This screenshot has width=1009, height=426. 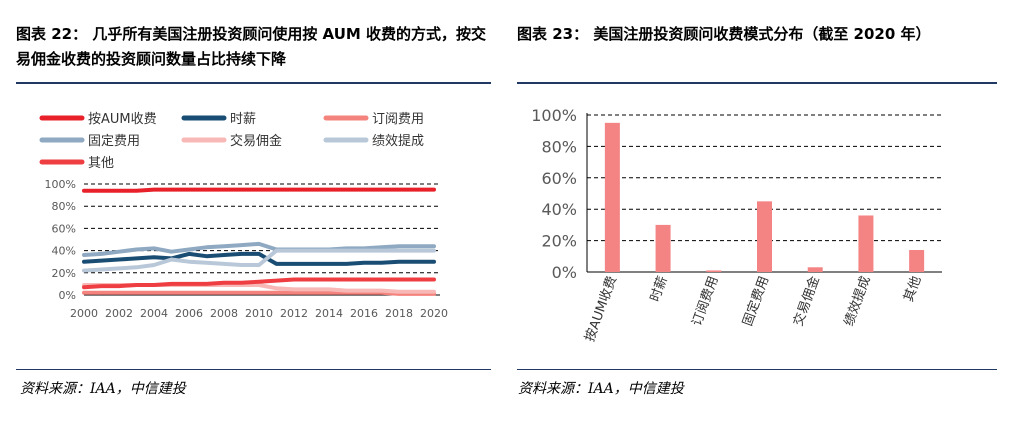 What do you see at coordinates (602, 309) in the screenshot?
I see `category-label: 按AUM收费` at bounding box center [602, 309].